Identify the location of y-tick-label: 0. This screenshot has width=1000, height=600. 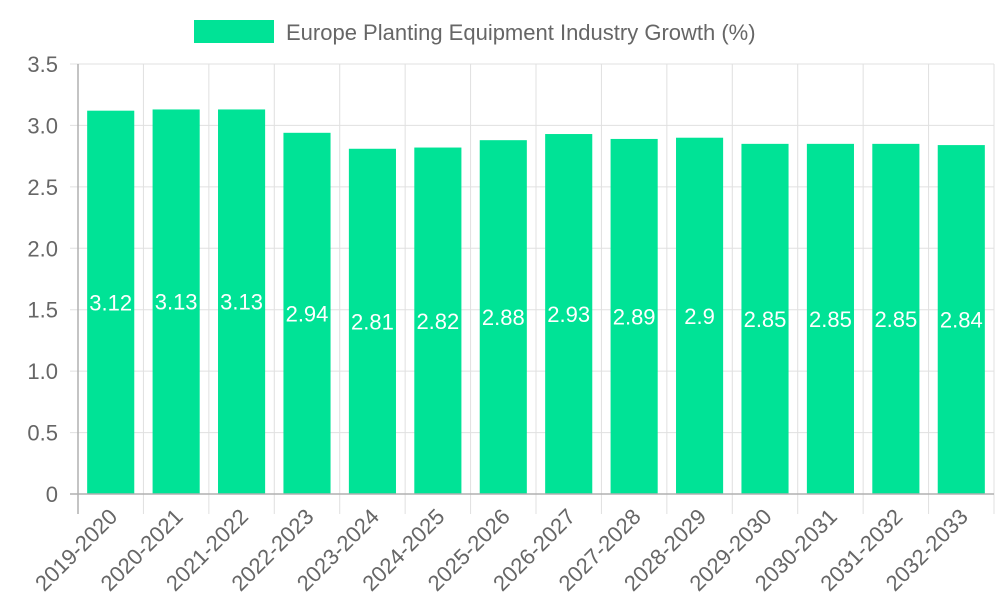
(52, 494).